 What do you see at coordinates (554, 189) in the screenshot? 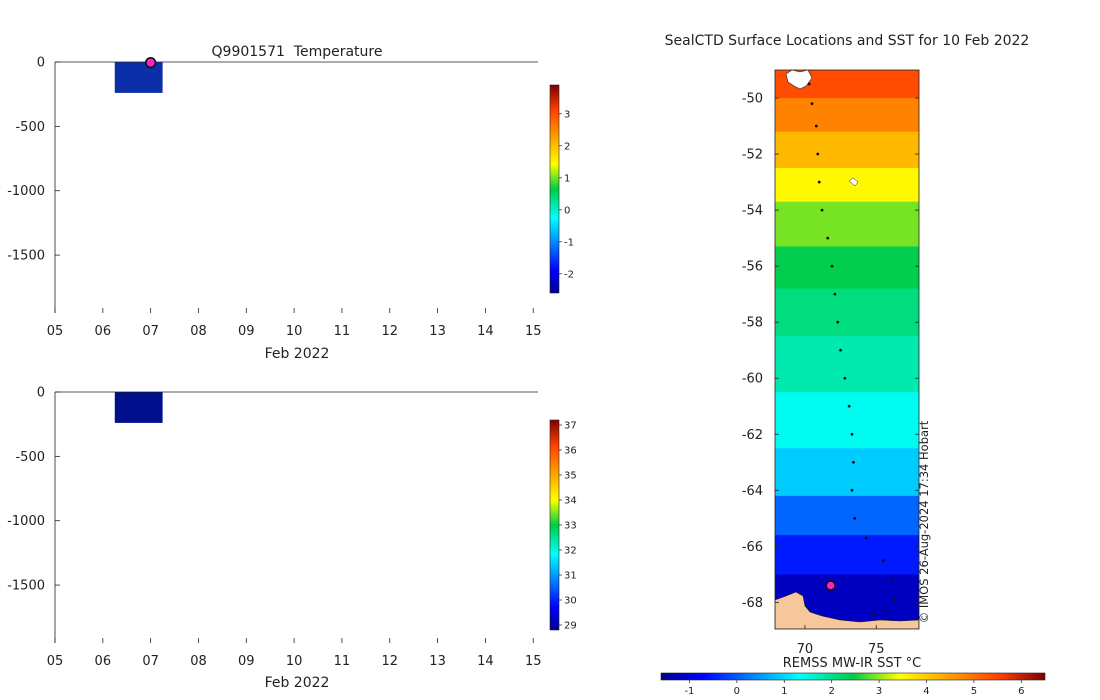
I see `temperature-colorbar` at bounding box center [554, 189].